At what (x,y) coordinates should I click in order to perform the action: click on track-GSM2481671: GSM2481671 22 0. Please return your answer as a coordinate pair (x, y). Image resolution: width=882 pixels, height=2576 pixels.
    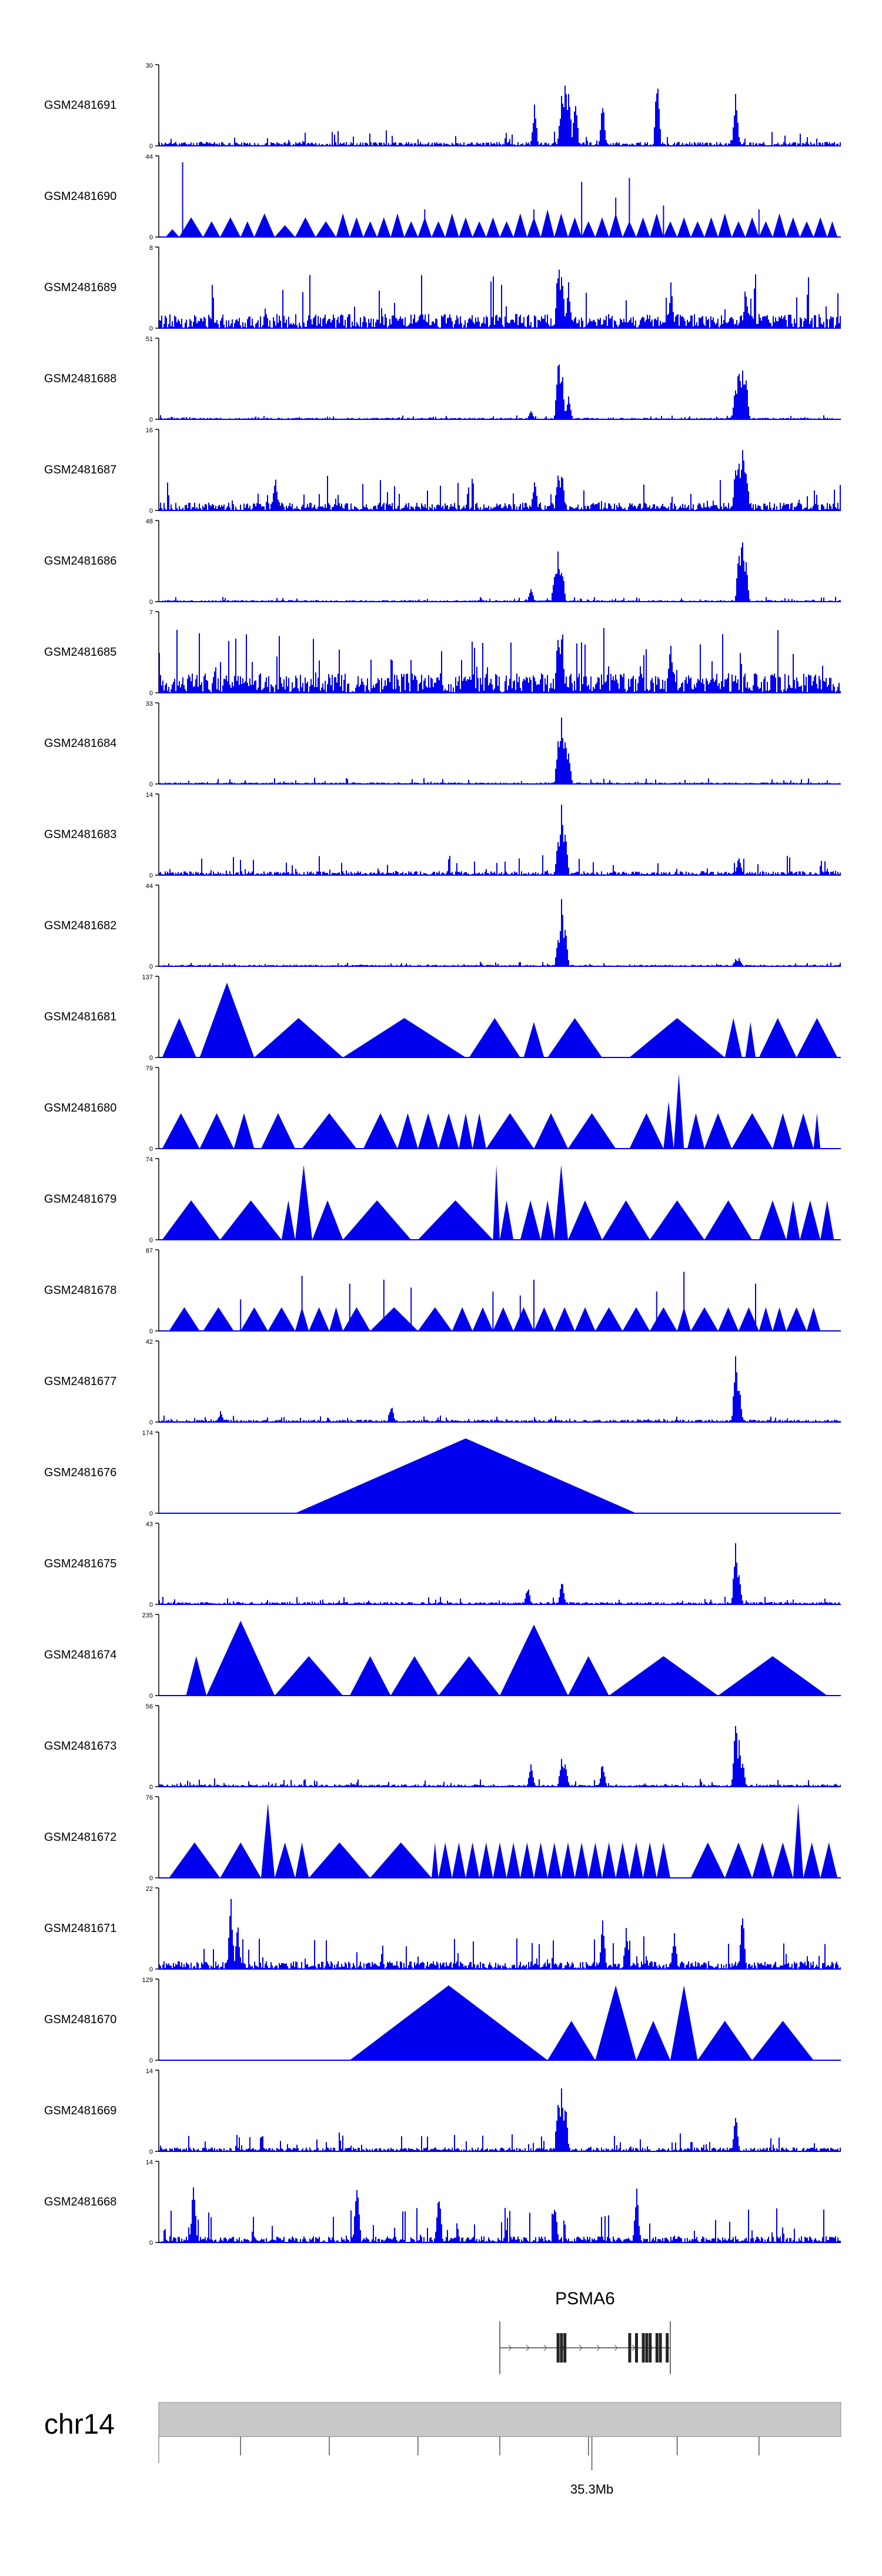
    Looking at the image, I should click on (442, 1929).